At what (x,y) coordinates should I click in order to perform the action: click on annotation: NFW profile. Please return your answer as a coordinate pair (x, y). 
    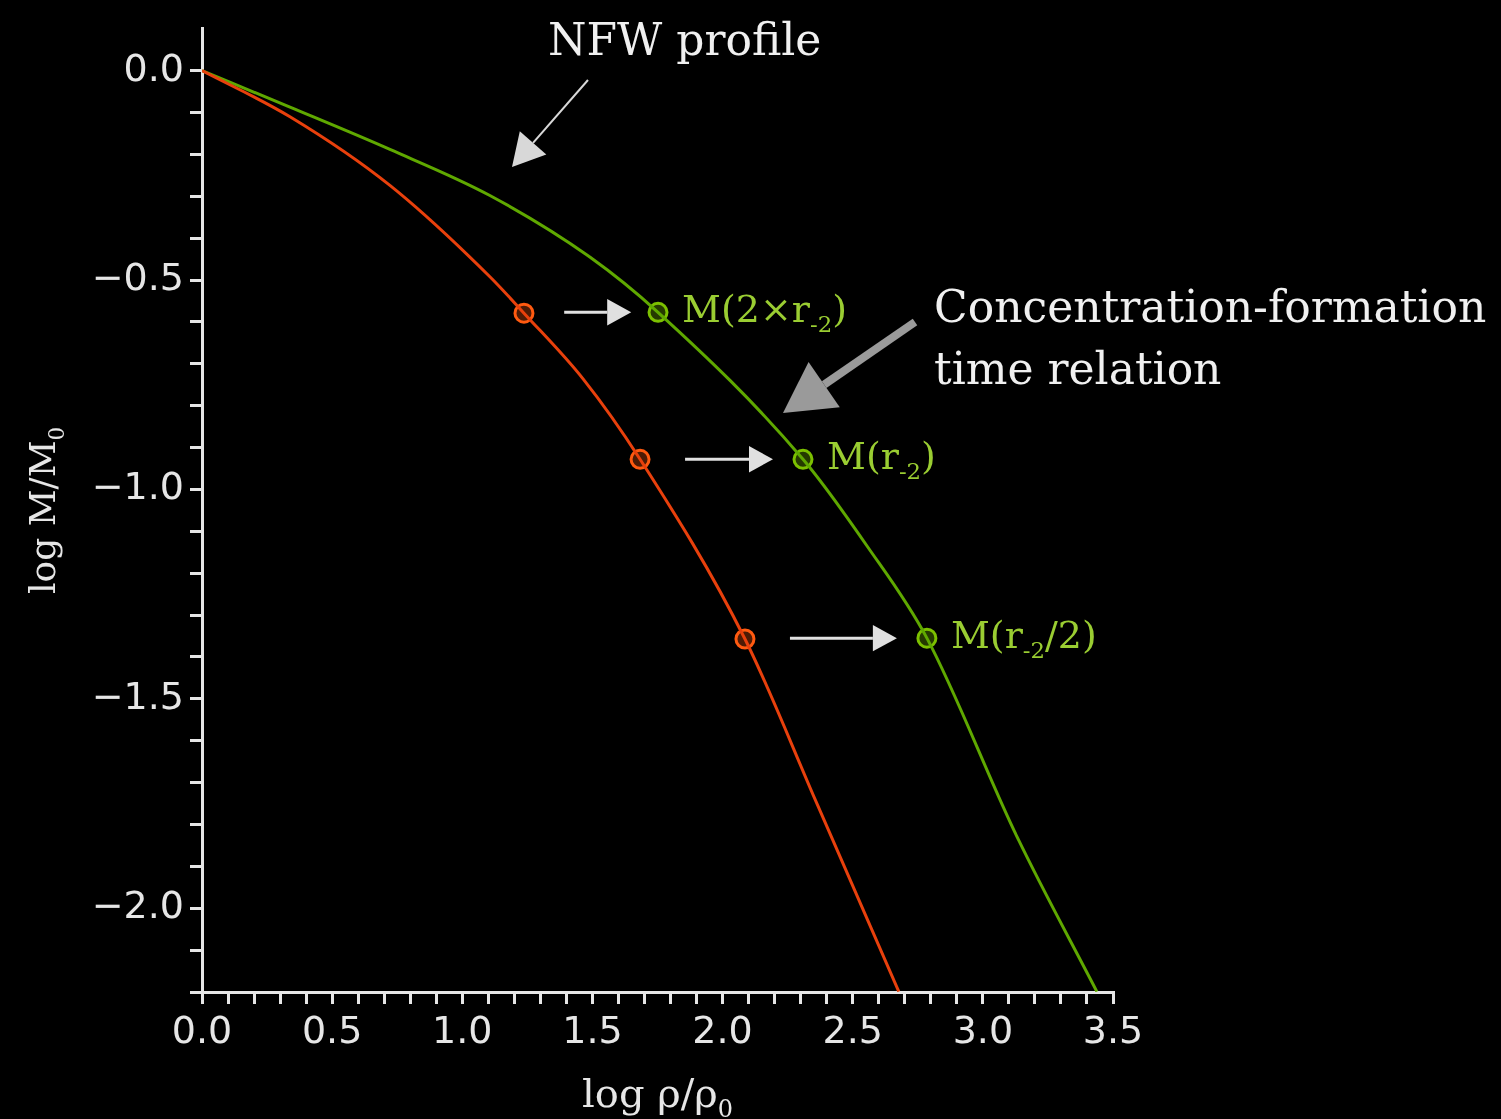
    Looking at the image, I should click on (685, 39).